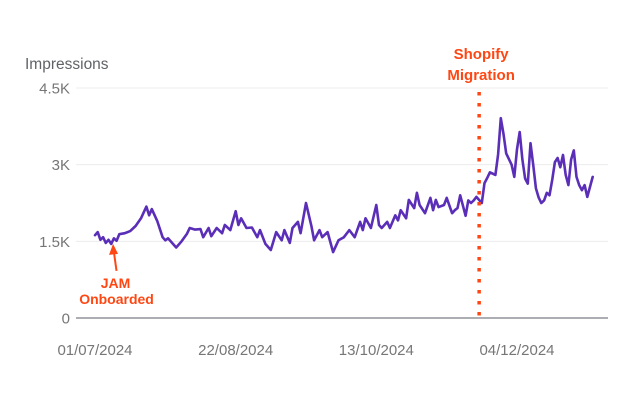 Image resolution: width=640 pixels, height=400 pixels. I want to click on jam-arrow-line, so click(115, 262).